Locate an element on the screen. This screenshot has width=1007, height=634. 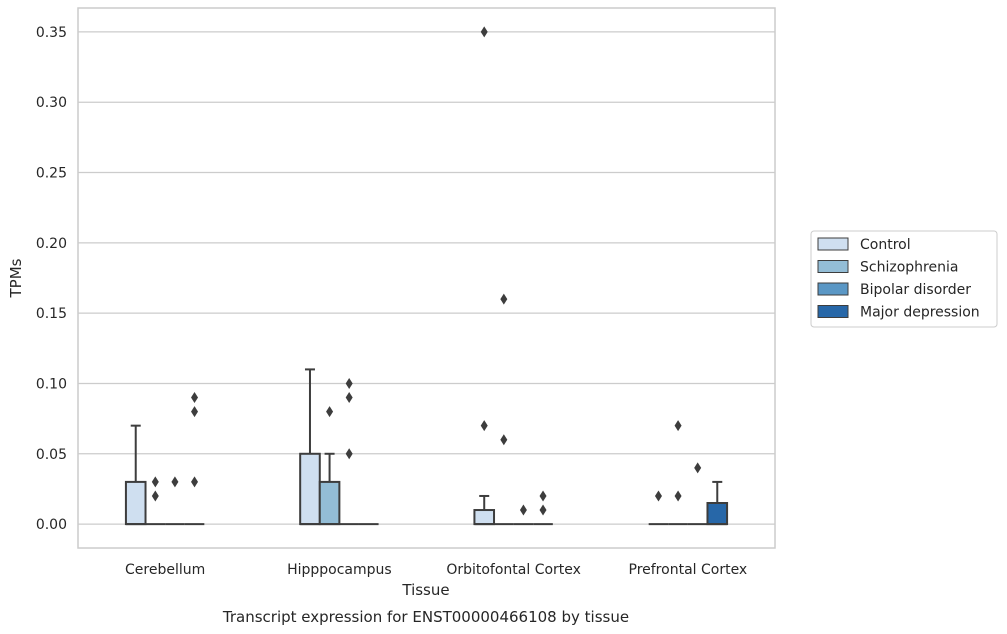
y-tick-label: 0.00 is located at coordinates (51, 525).